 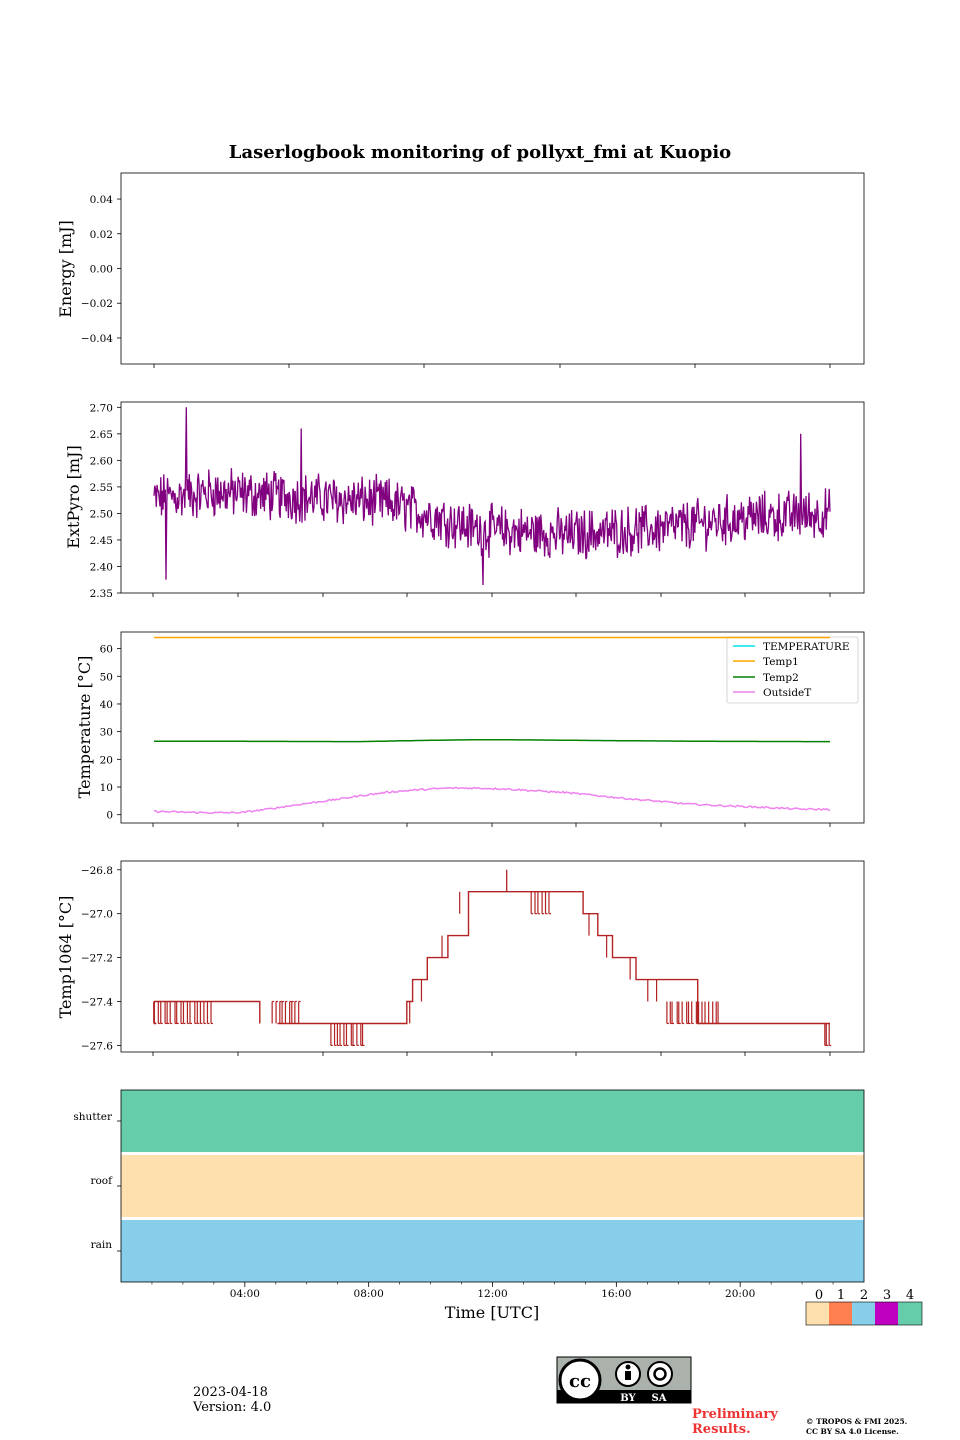 What do you see at coordinates (101, 541) in the screenshot?
I see `ytick-label-extpyro: 2.45` at bounding box center [101, 541].